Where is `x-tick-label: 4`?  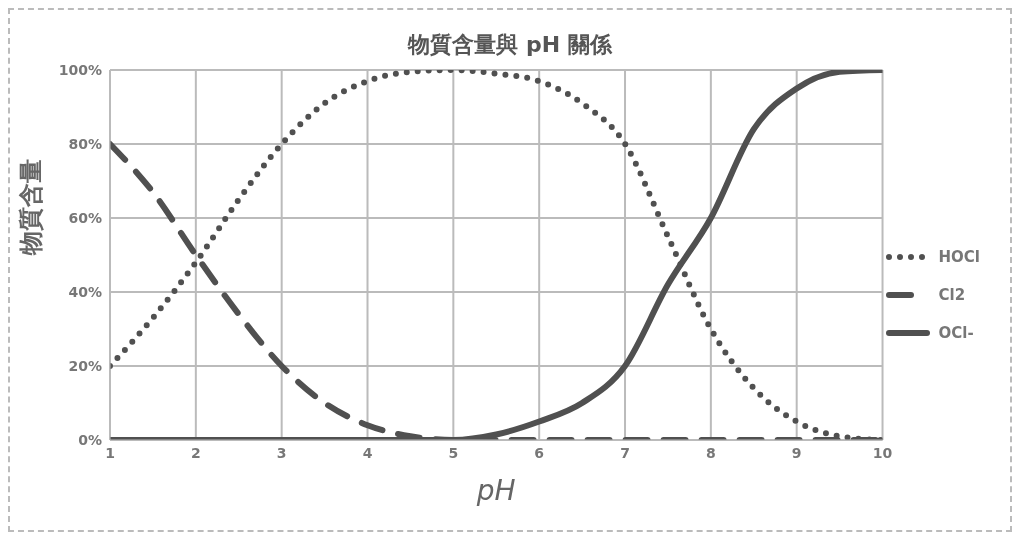 x-tick-label: 4 is located at coordinates (367, 452).